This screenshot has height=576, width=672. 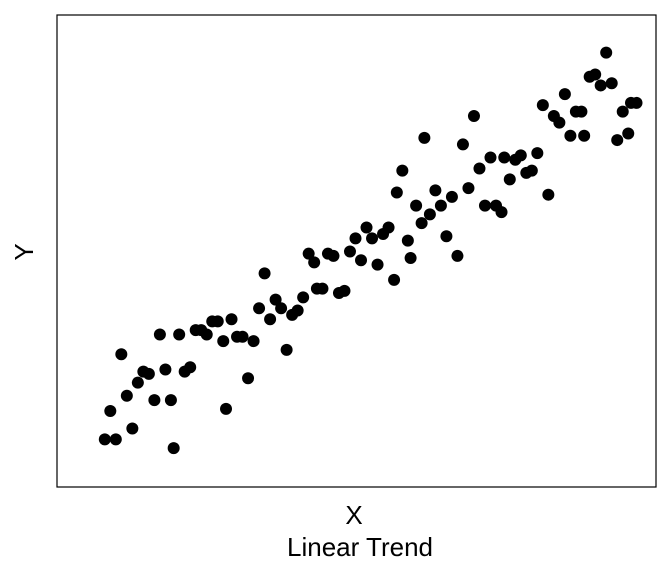 What do you see at coordinates (24, 251) in the screenshot?
I see `y-axis-label: Y` at bounding box center [24, 251].